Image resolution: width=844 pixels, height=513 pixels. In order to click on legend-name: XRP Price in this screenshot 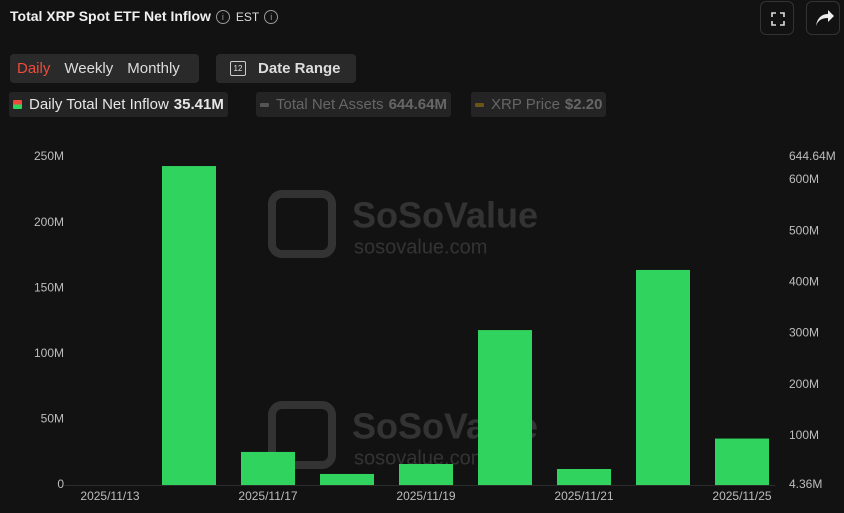, I will do `click(525, 104)`.